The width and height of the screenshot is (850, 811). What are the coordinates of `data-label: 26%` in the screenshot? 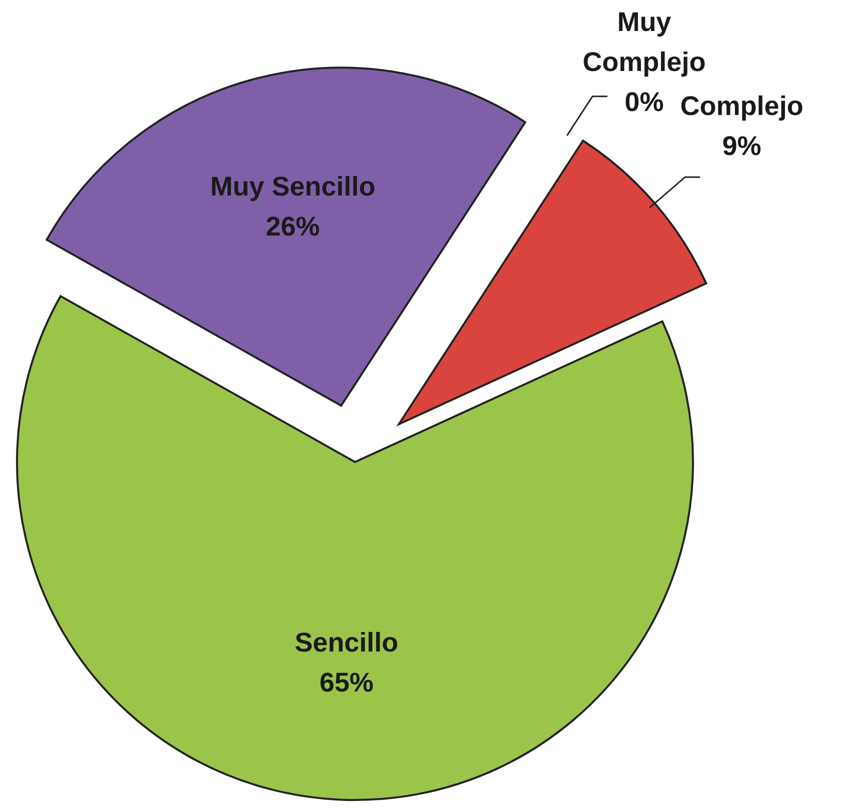 It's located at (293, 227).